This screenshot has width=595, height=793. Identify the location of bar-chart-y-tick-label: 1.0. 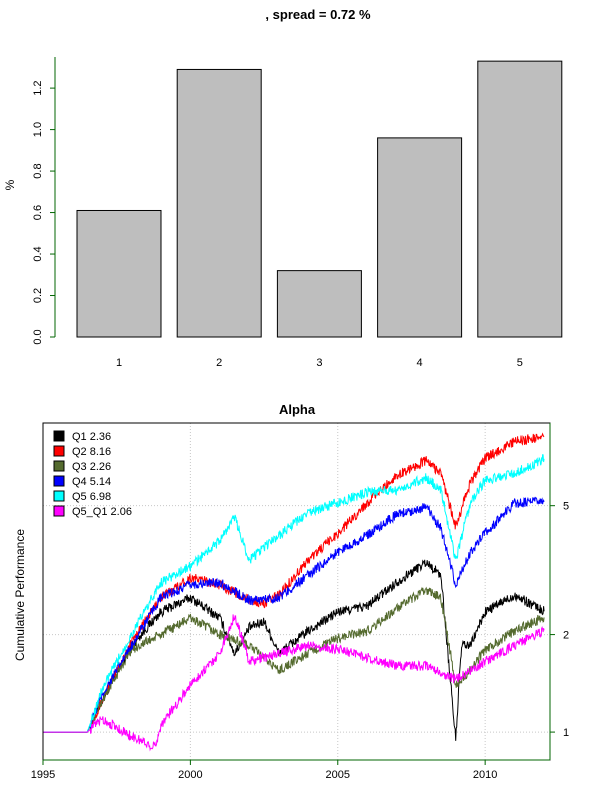
(38, 129).